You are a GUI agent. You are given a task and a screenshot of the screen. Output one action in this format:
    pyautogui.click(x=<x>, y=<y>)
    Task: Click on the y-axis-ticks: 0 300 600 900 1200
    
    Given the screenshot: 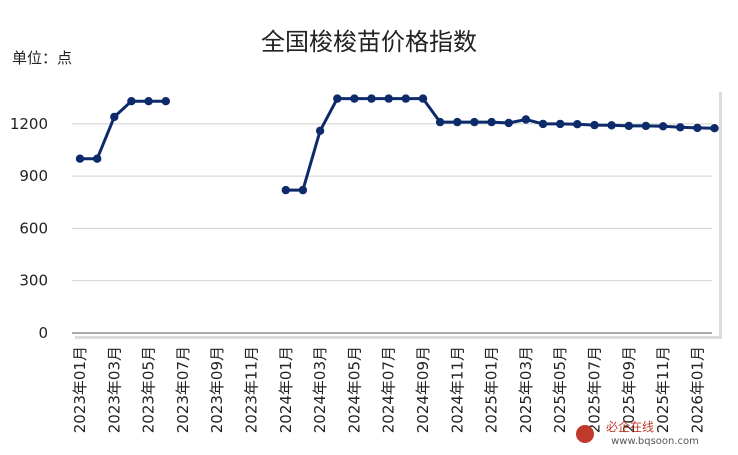 What is the action you would take?
    pyautogui.click(x=29, y=228)
    